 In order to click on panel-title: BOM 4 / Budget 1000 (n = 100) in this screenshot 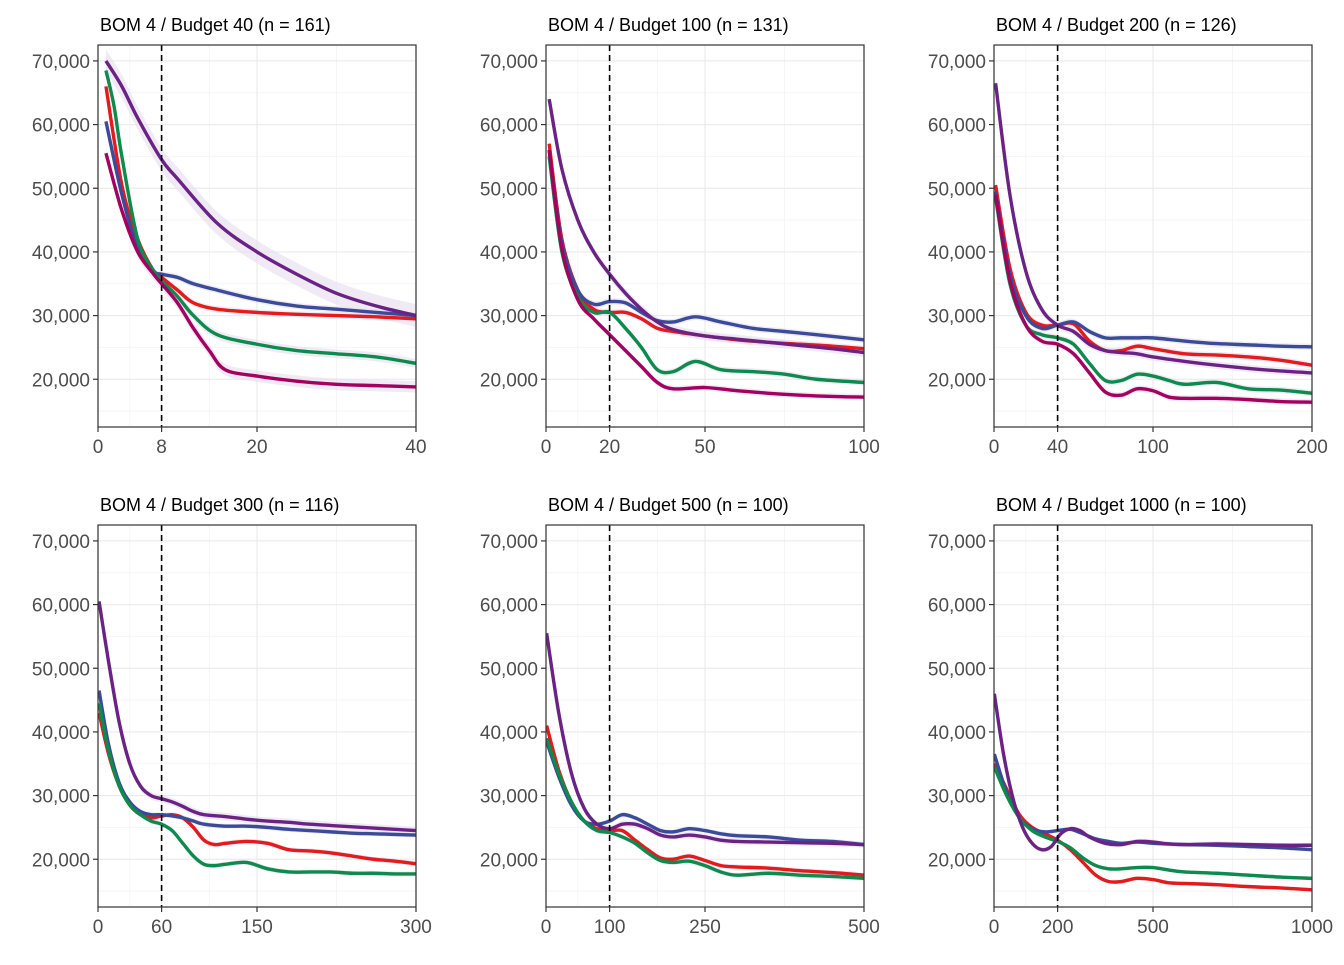, I will do `click(1121, 505)`.